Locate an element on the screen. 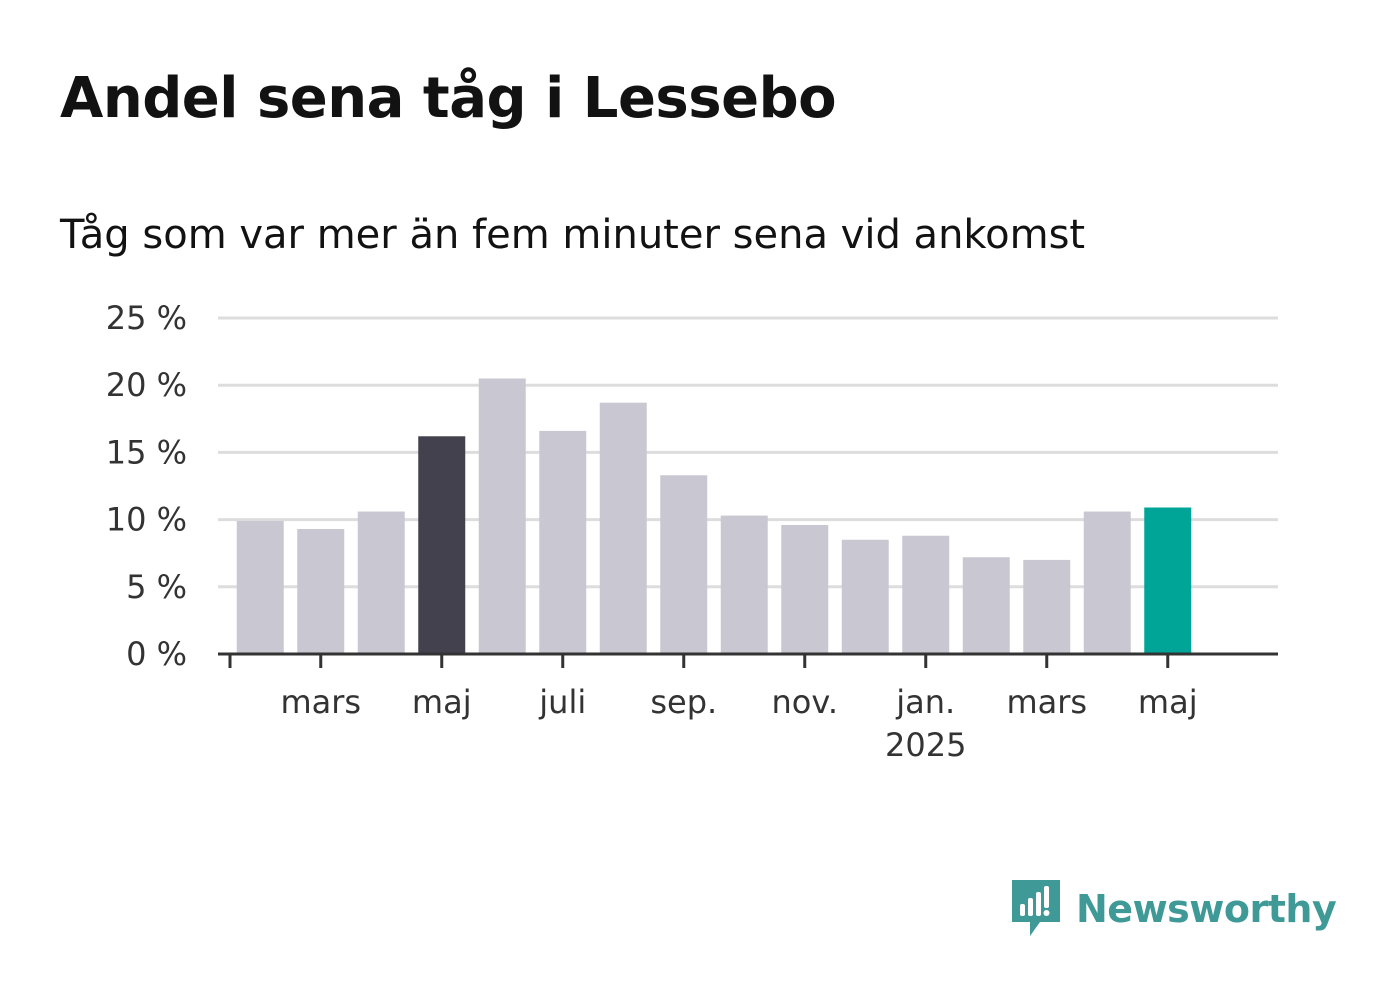 This screenshot has height=999, width=1382. newsworthy-logo: Newsworthy is located at coordinates (1173, 909).